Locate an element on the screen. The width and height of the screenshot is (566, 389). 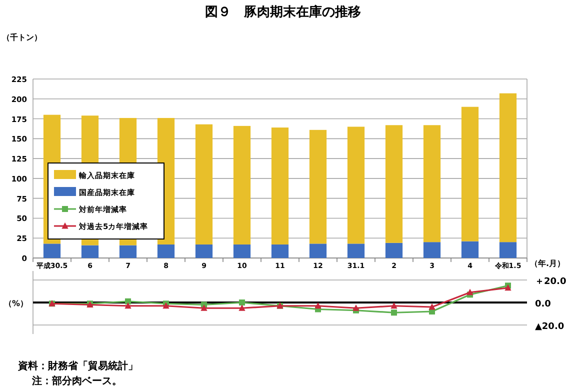
text: 資料：財務省「貿易統計」 is located at coordinates (77, 366).